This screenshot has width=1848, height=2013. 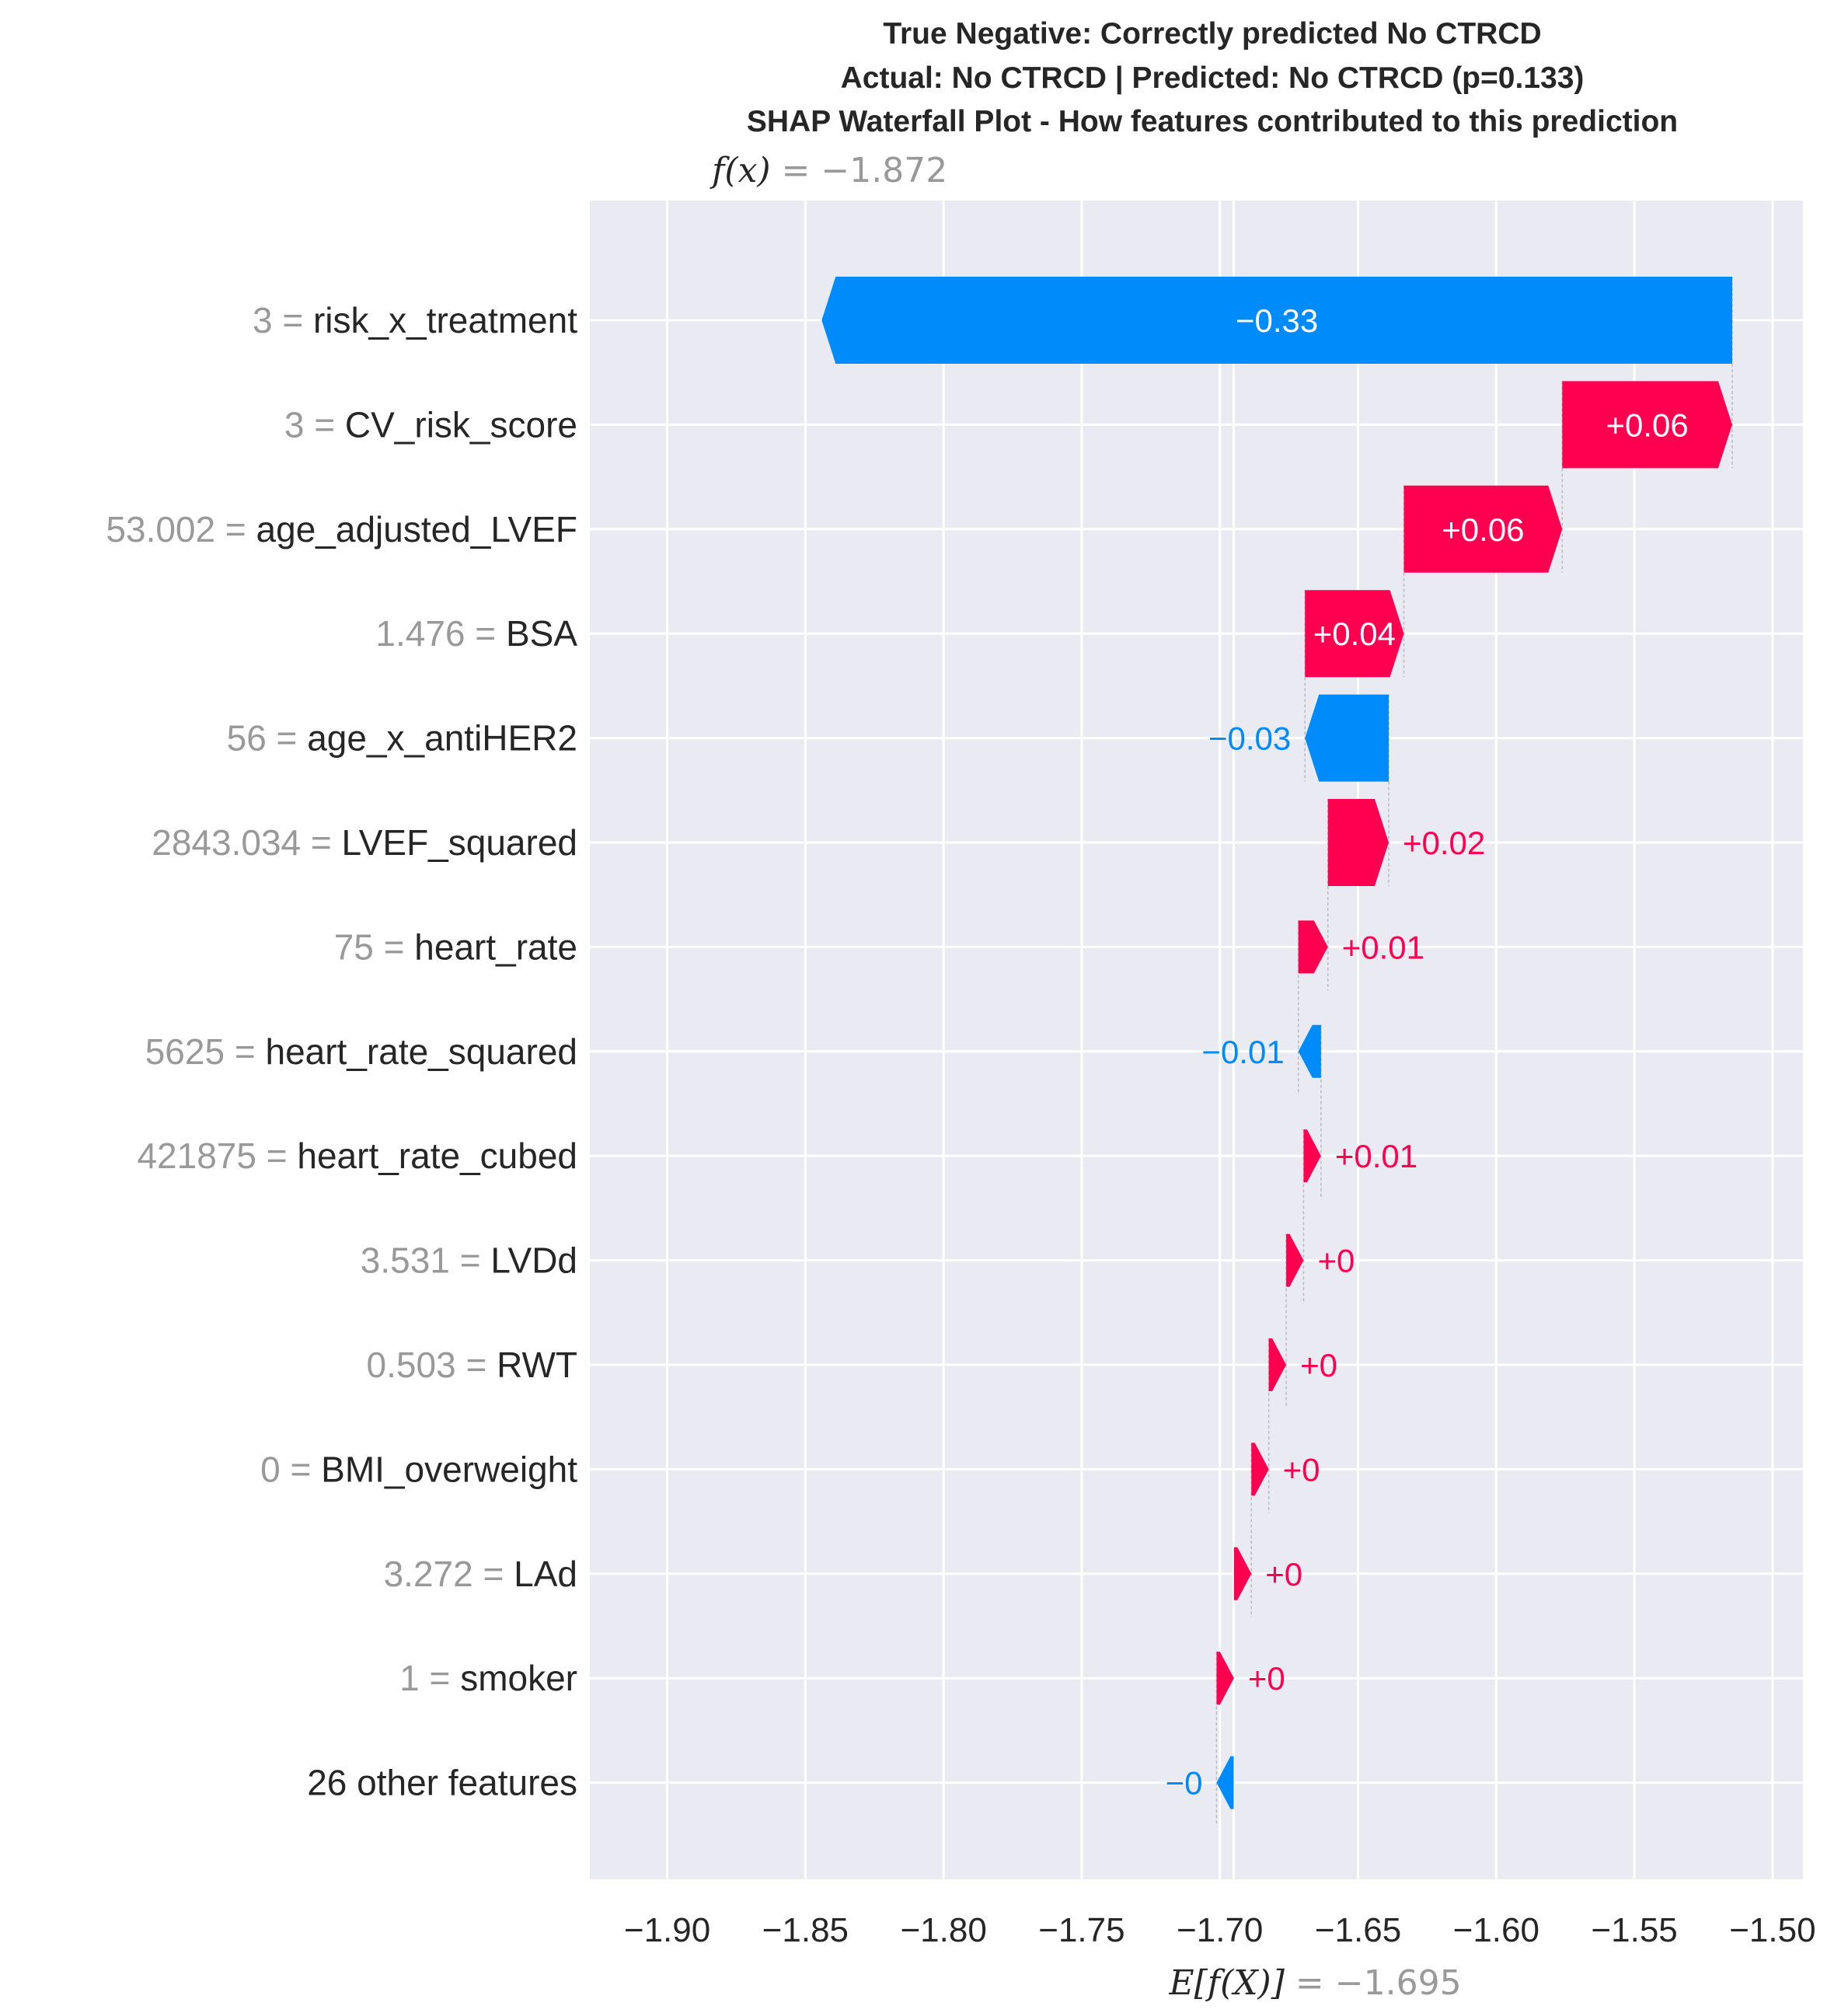 What do you see at coordinates (1184, 1783) in the screenshot?
I see `bar-value-label: −0` at bounding box center [1184, 1783].